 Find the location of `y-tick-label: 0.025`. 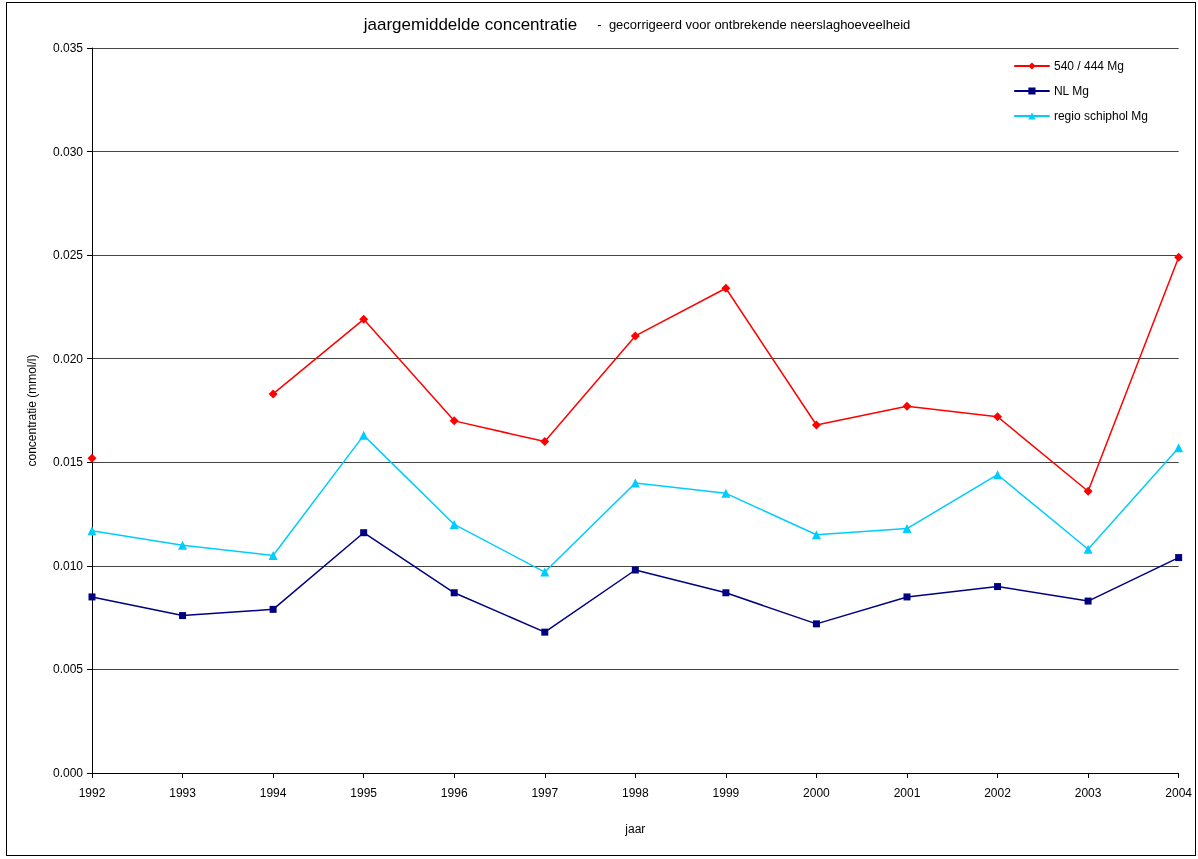

y-tick-label: 0.025 is located at coordinates (68, 255).